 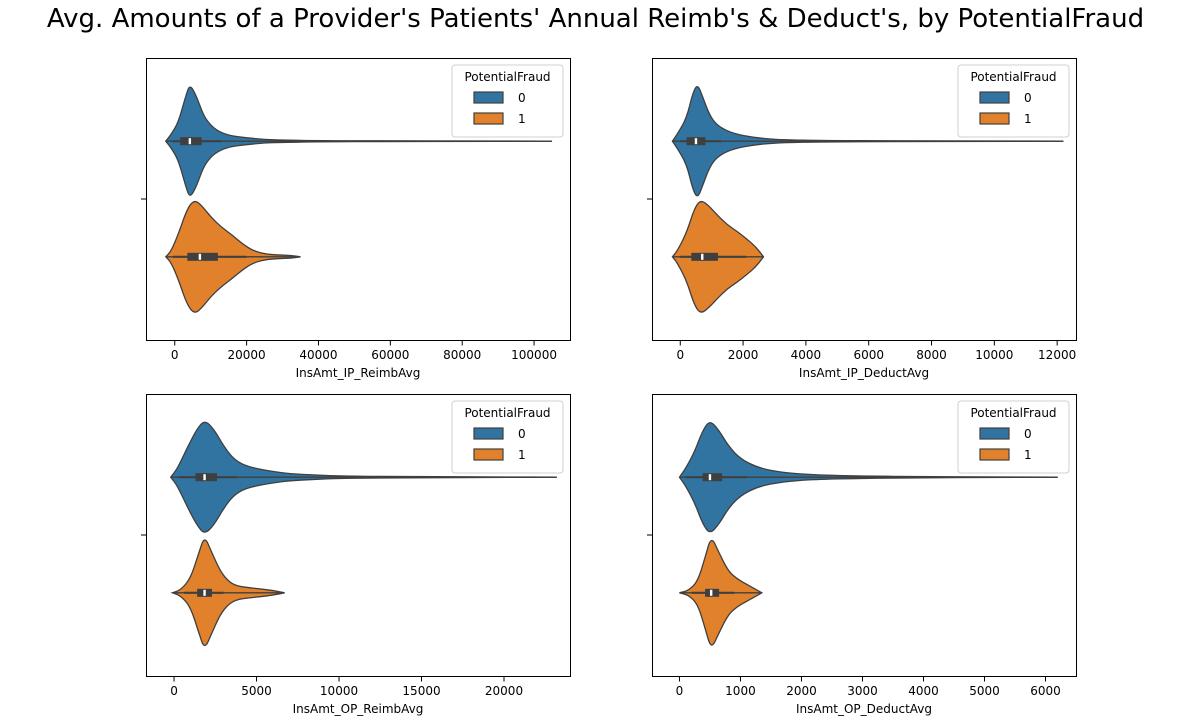 What do you see at coordinates (864, 373) in the screenshot?
I see `x-axis-label: InsAmt_IP_DeductAvg` at bounding box center [864, 373].